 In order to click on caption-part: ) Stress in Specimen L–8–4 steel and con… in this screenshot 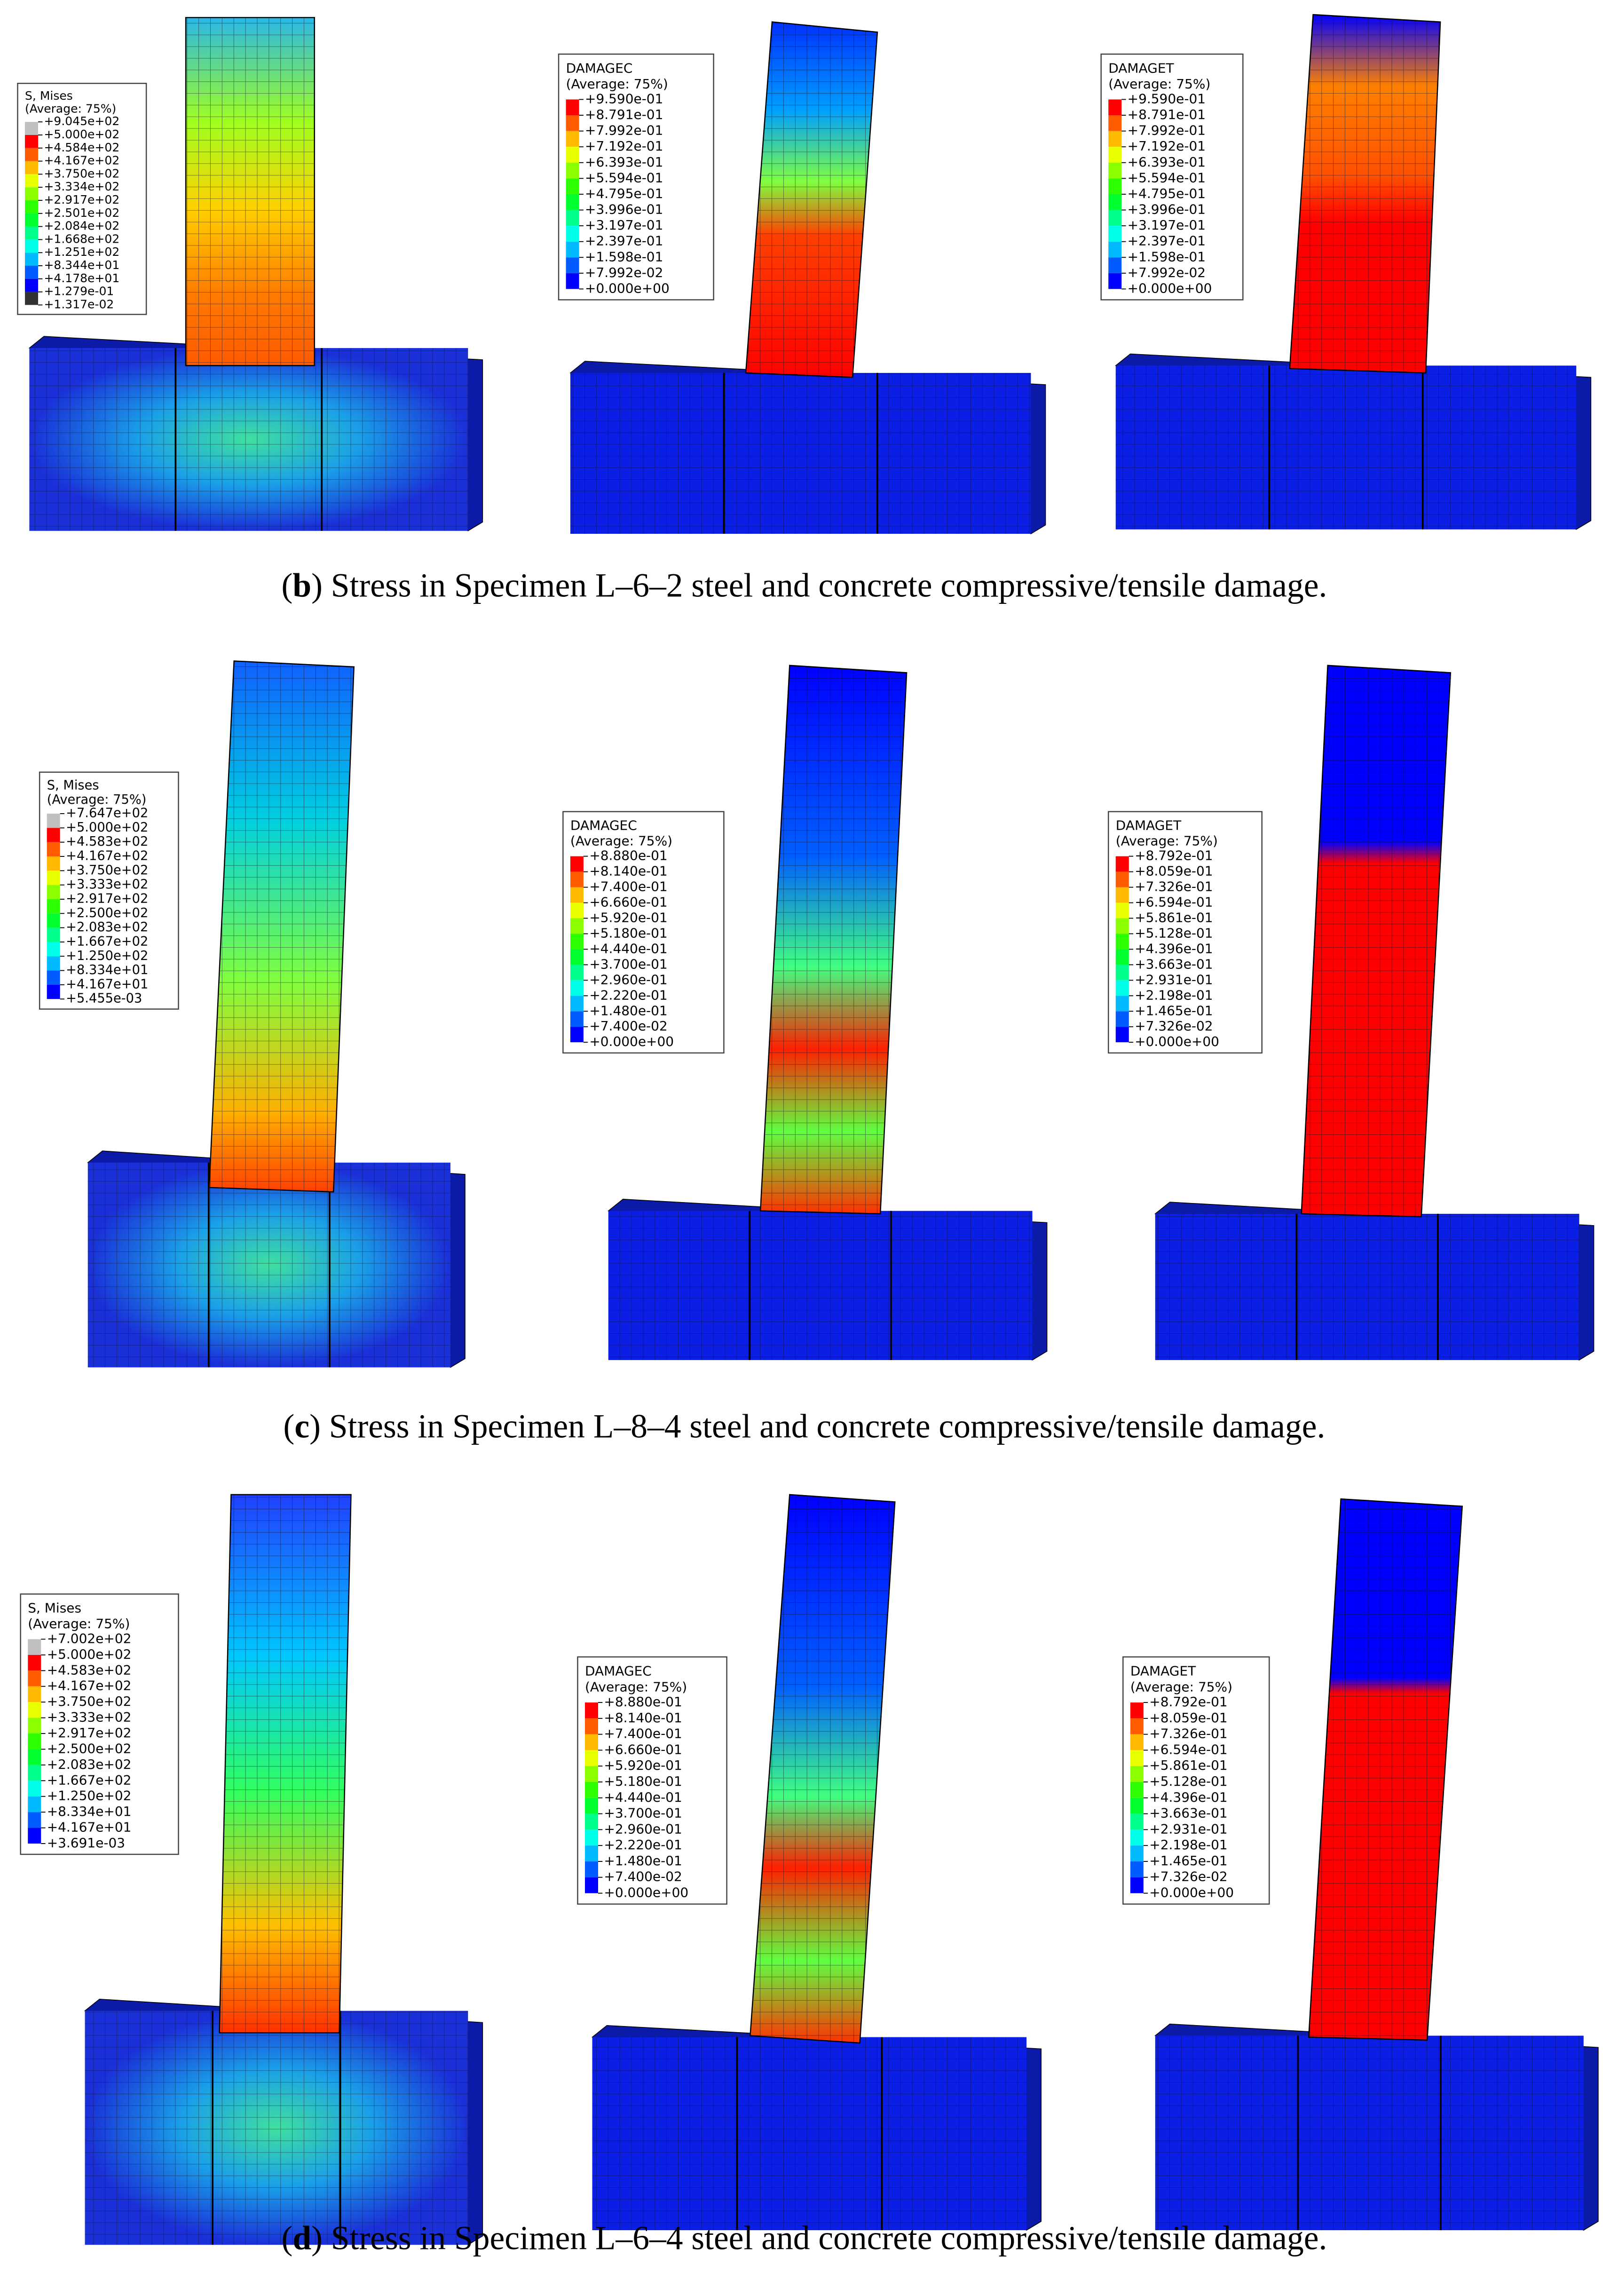, I will do `click(817, 1426)`.